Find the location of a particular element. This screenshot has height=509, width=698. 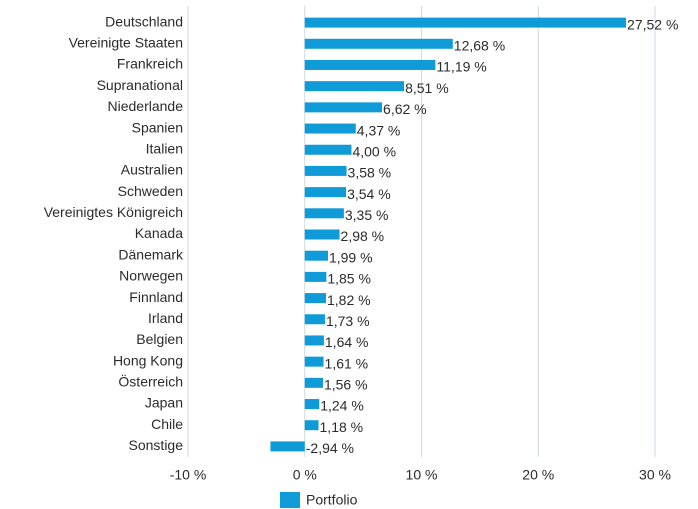

data-label: 1,24 % is located at coordinates (342, 406).